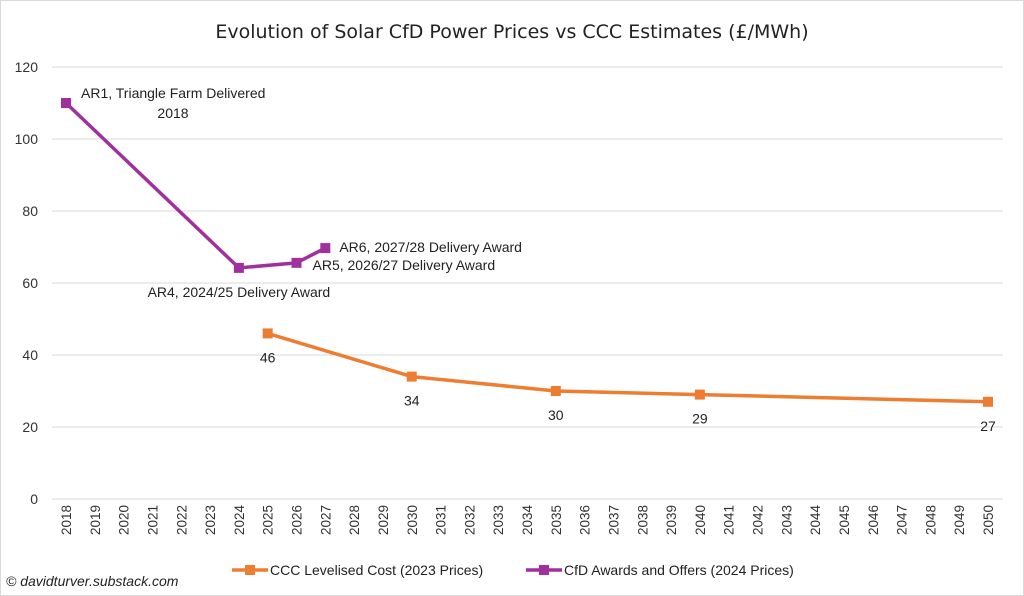  I want to click on x-tick-label: 2036, so click(585, 520).